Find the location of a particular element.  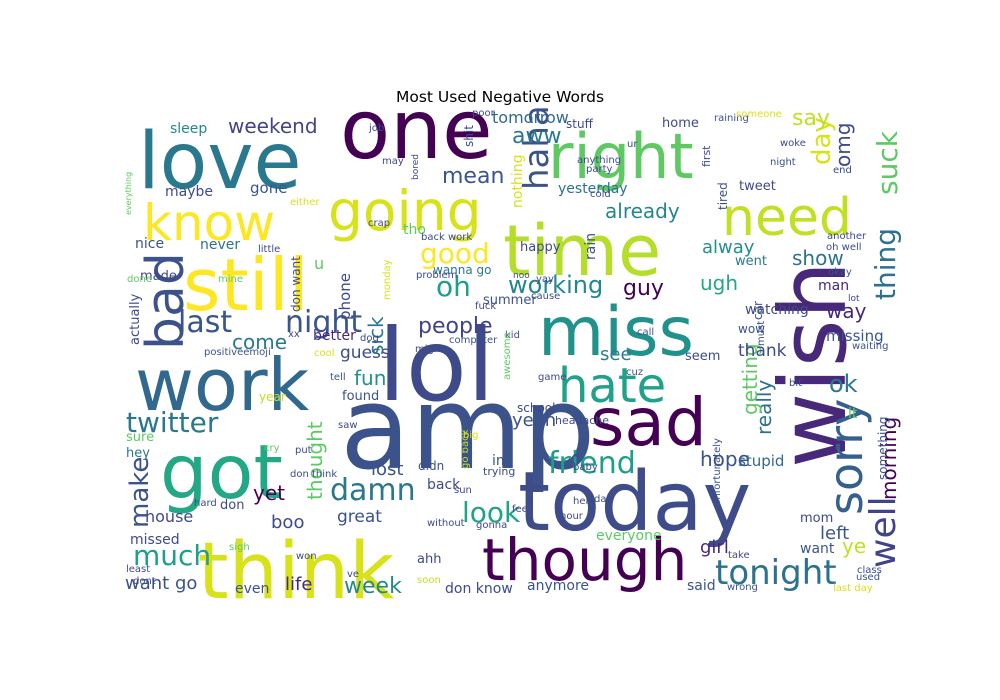

word-185: little is located at coordinates (269, 249).